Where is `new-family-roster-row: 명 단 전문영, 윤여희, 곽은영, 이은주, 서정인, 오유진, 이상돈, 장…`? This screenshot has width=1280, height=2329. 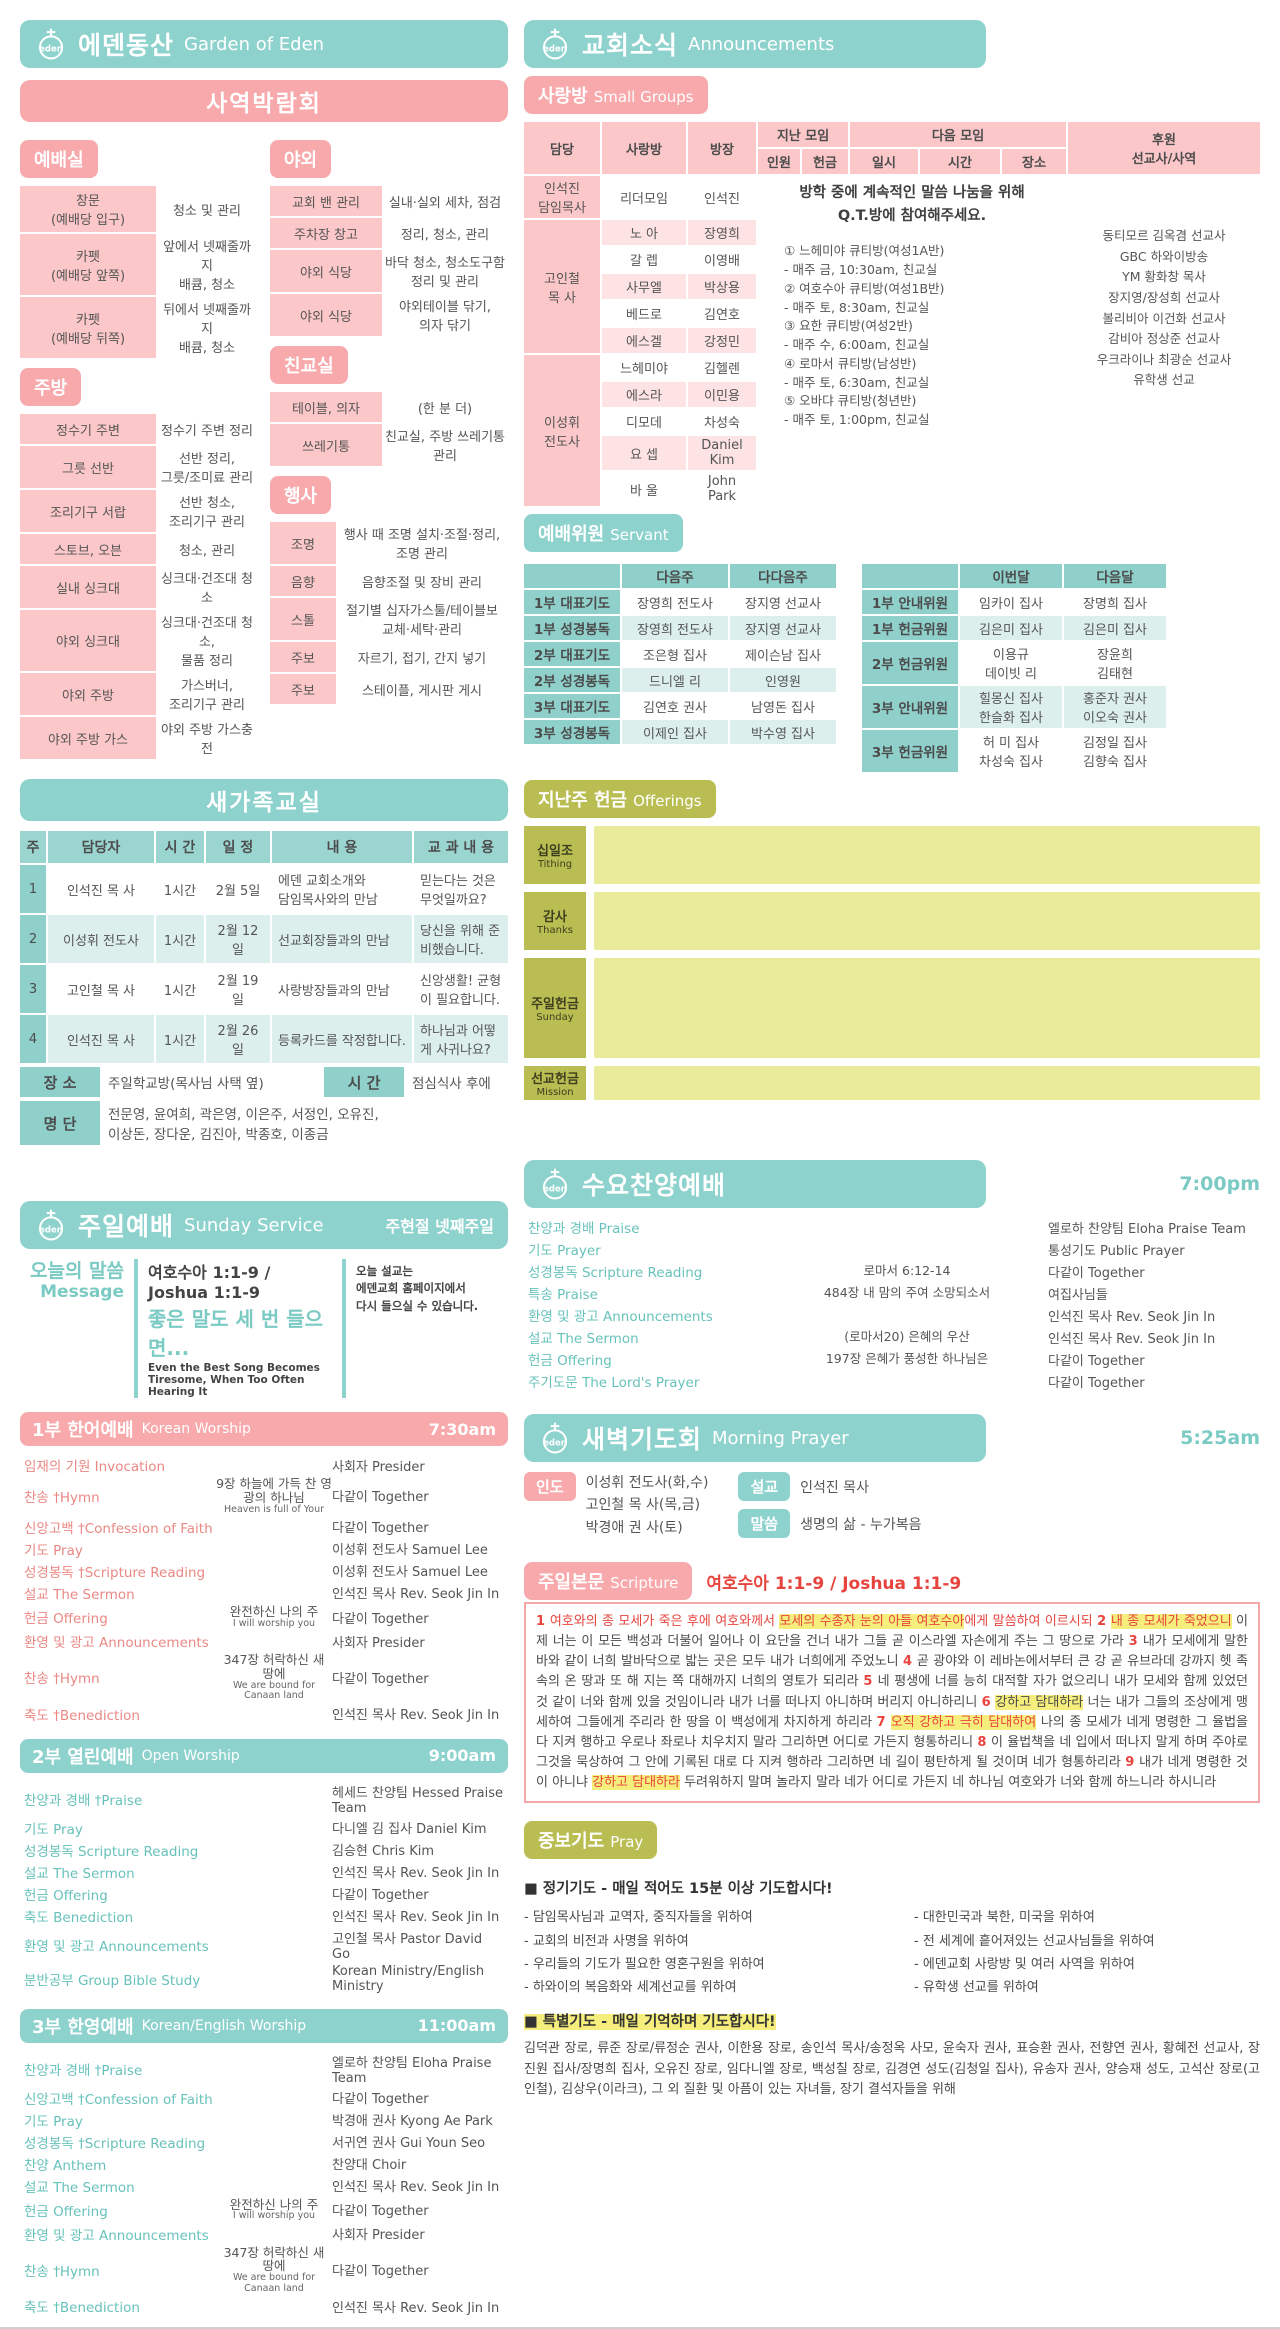
new-family-roster-row: 명 단 전문영, 윤여희, 곽은영, 이은주, 서정인, 오유진, 이상돈, 장… is located at coordinates (264, 1123).